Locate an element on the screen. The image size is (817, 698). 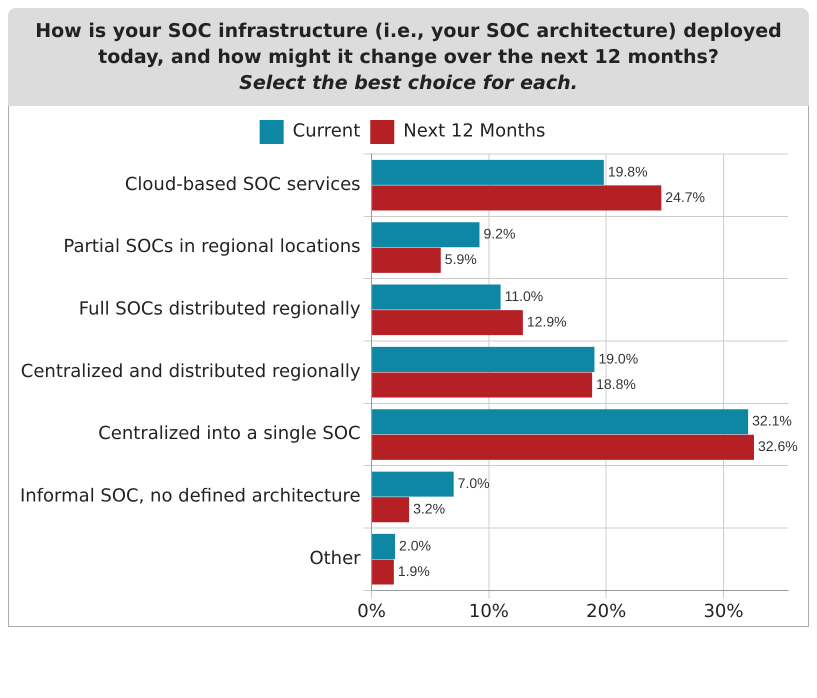
data-label: 24.7% is located at coordinates (685, 196).